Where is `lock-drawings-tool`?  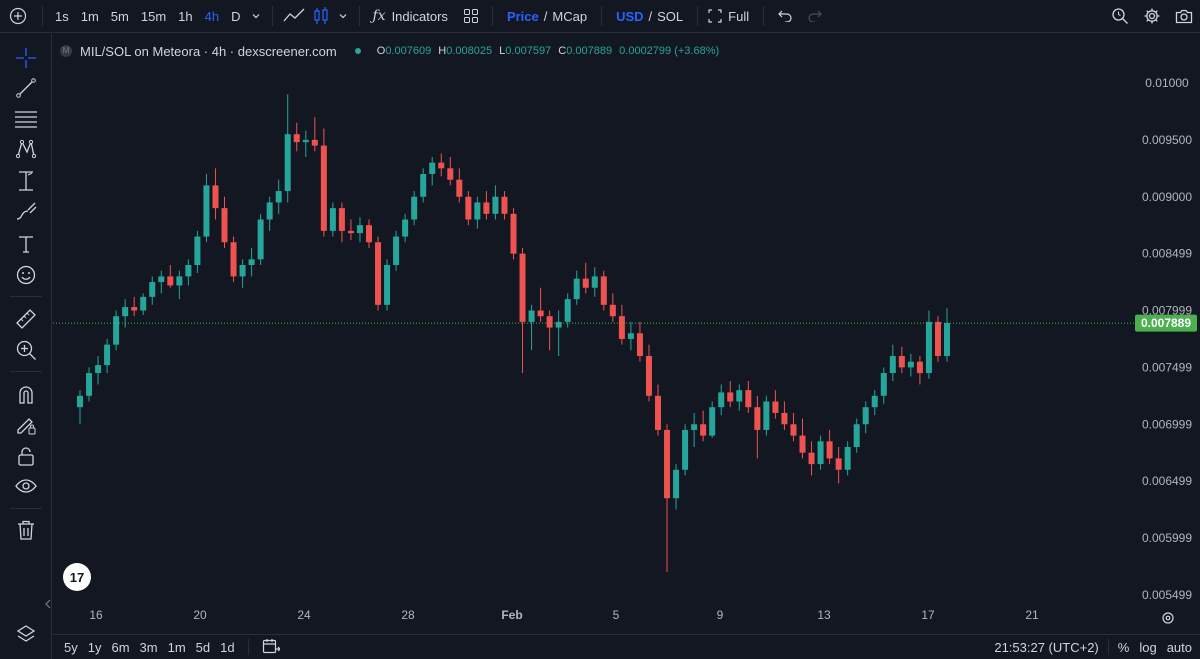
lock-drawings-tool is located at coordinates (26, 425).